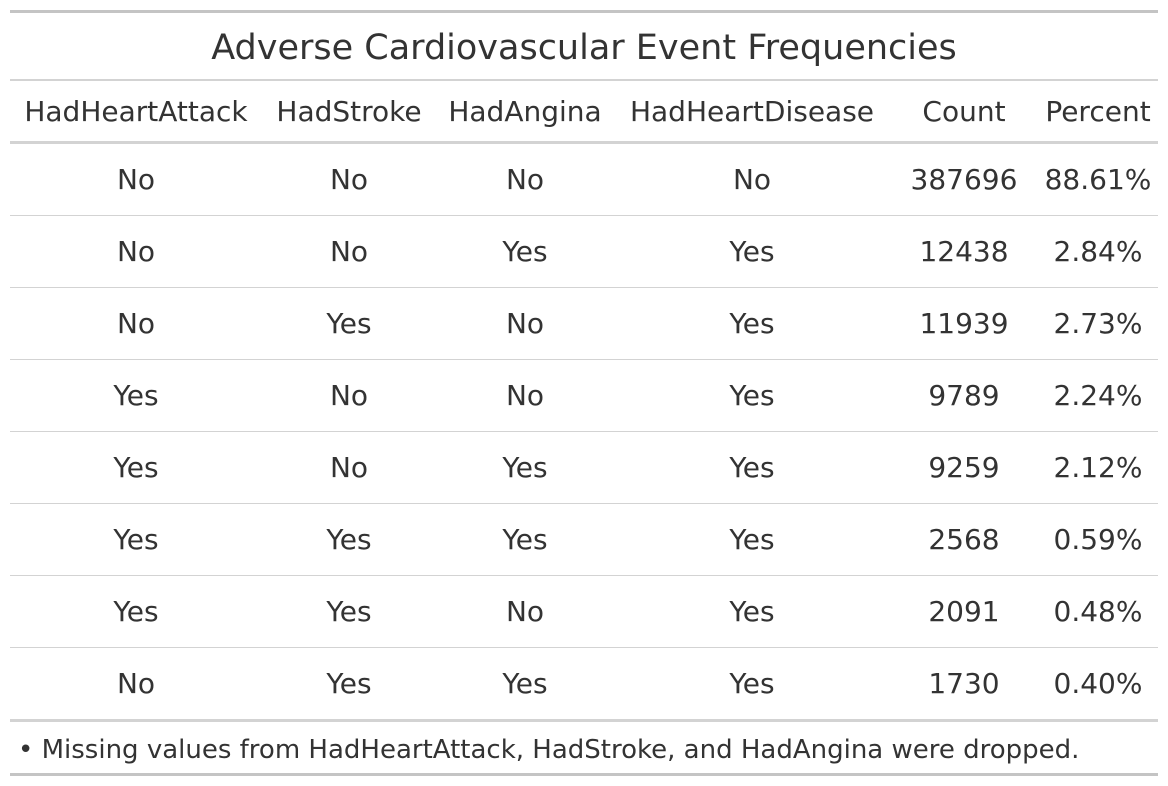 The height and width of the screenshot is (786, 1168). What do you see at coordinates (1098, 684) in the screenshot?
I see `cell-percent: 0.40%` at bounding box center [1098, 684].